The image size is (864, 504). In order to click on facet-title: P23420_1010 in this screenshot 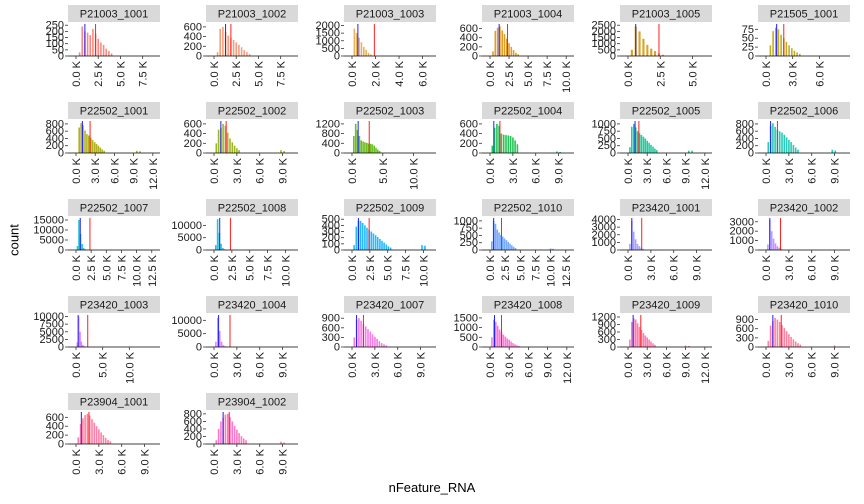, I will do `click(804, 306)`.